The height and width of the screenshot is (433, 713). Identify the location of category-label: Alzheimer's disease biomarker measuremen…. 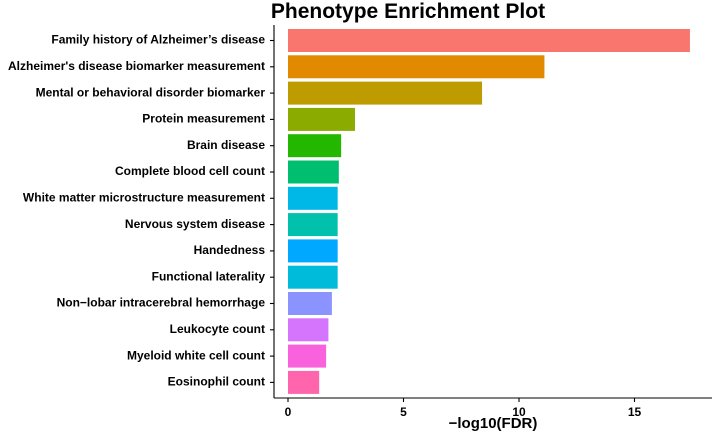
(136, 66).